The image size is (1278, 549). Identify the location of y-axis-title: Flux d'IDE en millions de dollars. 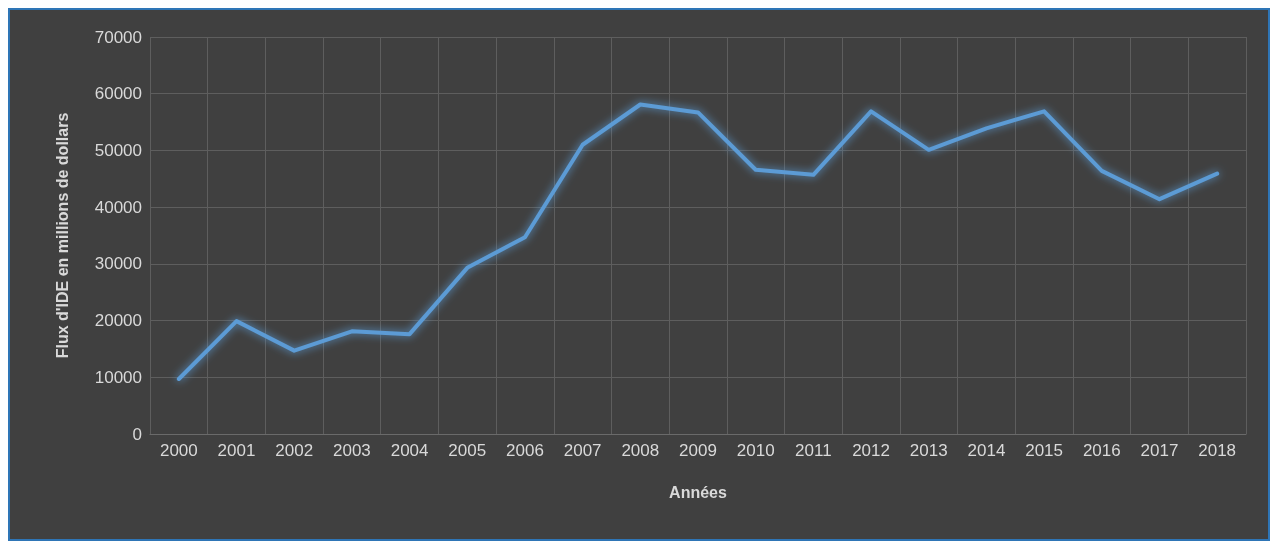
(62, 235).